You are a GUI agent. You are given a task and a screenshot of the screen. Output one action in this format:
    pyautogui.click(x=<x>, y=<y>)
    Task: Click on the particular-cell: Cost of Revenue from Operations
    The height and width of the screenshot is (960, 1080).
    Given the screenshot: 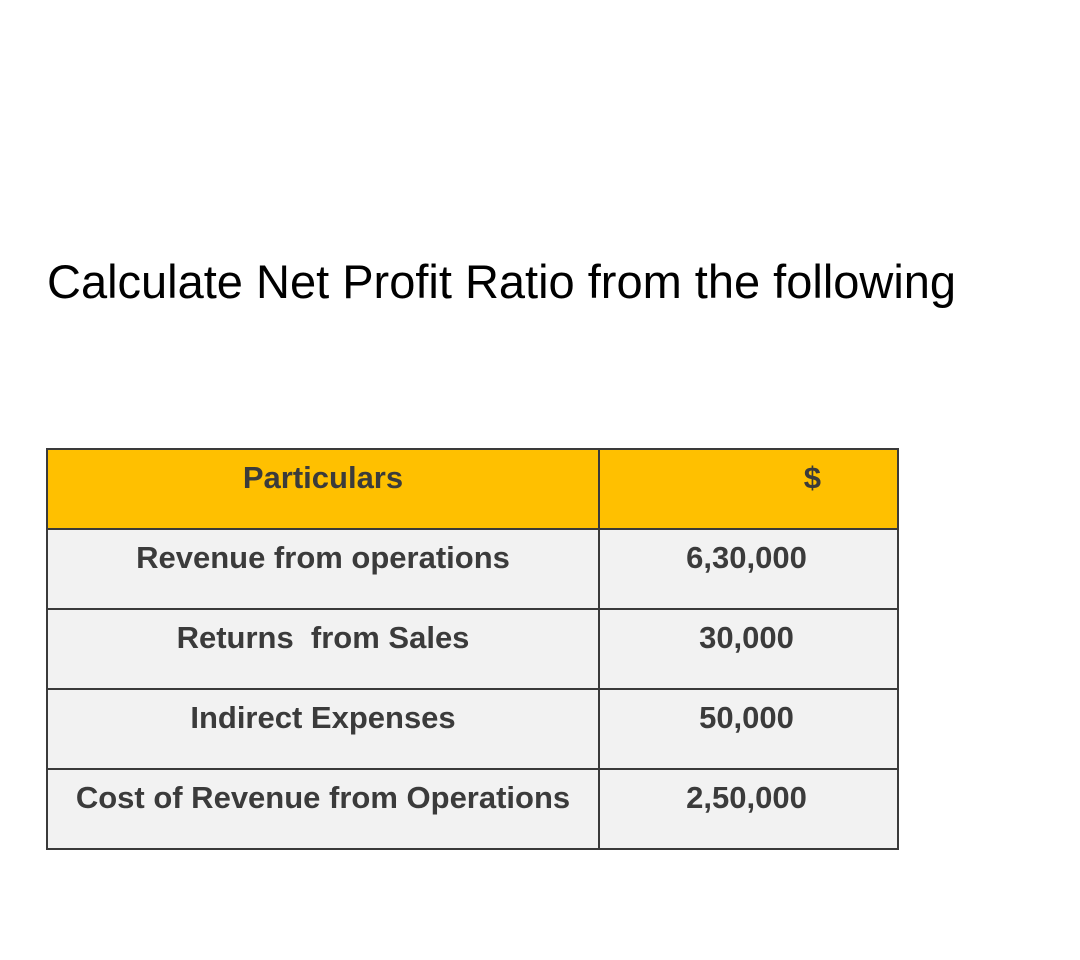 What is the action you would take?
    pyautogui.click(x=323, y=809)
    